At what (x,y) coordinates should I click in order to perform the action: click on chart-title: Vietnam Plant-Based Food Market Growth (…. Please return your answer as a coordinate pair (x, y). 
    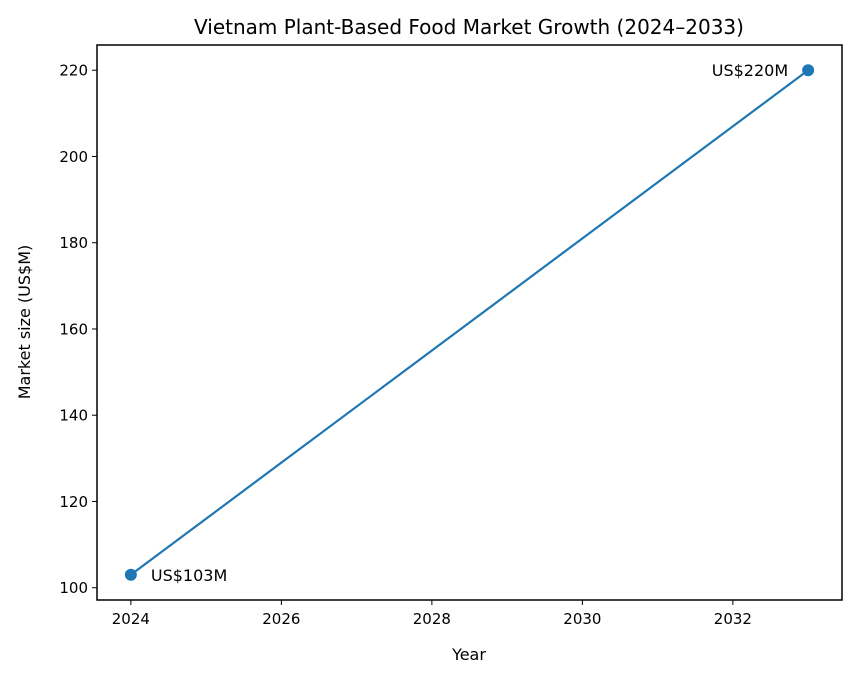
    Looking at the image, I should click on (469, 27).